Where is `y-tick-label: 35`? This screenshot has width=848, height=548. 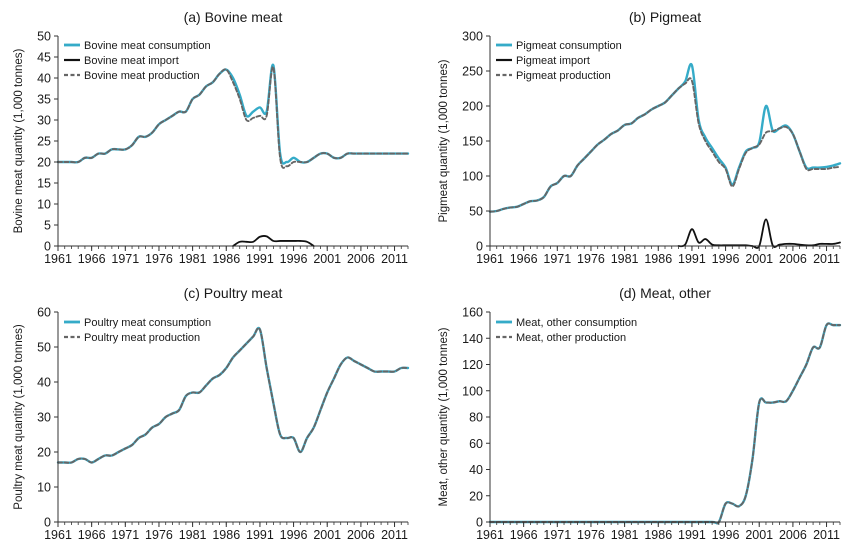 y-tick-label: 35 is located at coordinates (44, 100).